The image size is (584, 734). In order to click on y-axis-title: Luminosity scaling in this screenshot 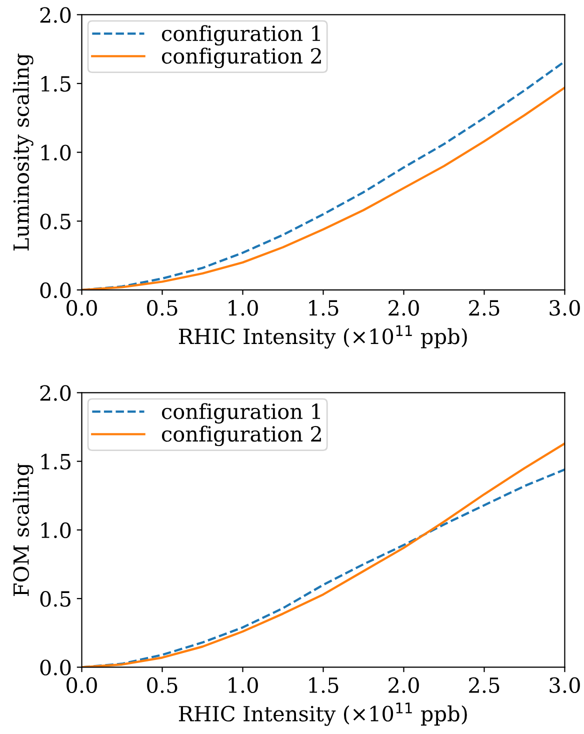, I will do `click(23, 152)`.